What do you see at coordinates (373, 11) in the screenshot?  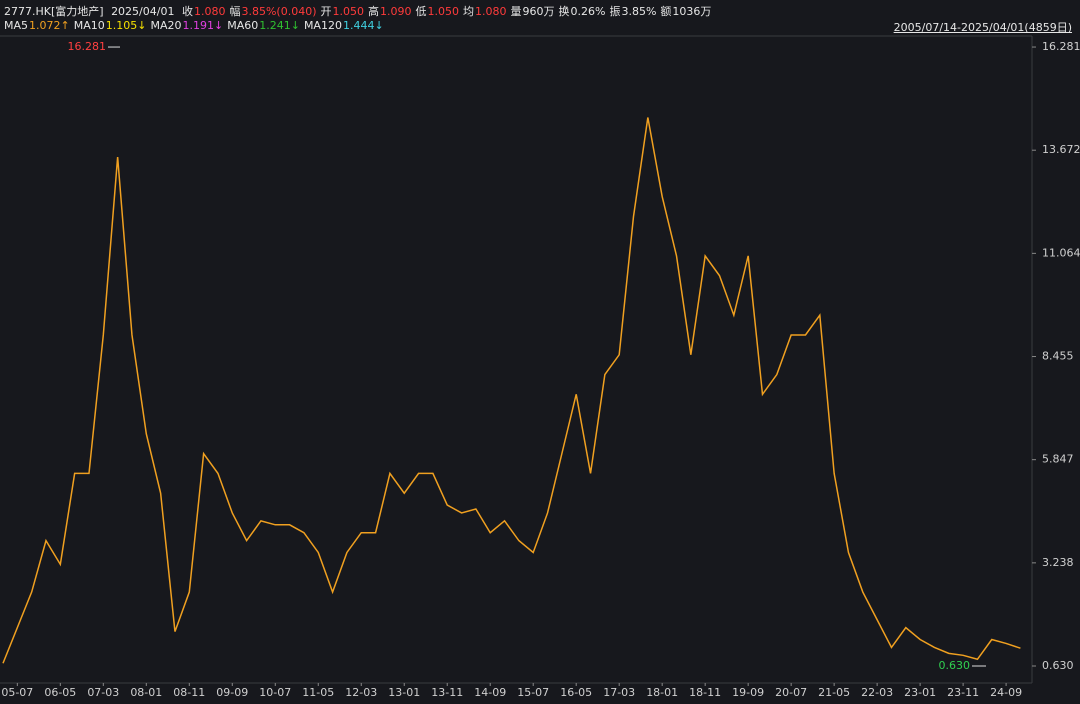 I see `quote-label: 高` at bounding box center [373, 11].